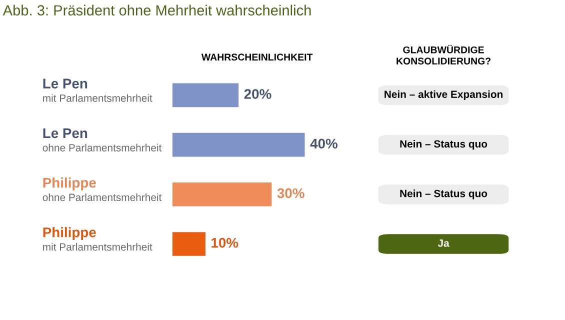  What do you see at coordinates (102, 189) in the screenshot?
I see `y-tick-label: Philippe ohne Parlamentsmehrheit` at bounding box center [102, 189].